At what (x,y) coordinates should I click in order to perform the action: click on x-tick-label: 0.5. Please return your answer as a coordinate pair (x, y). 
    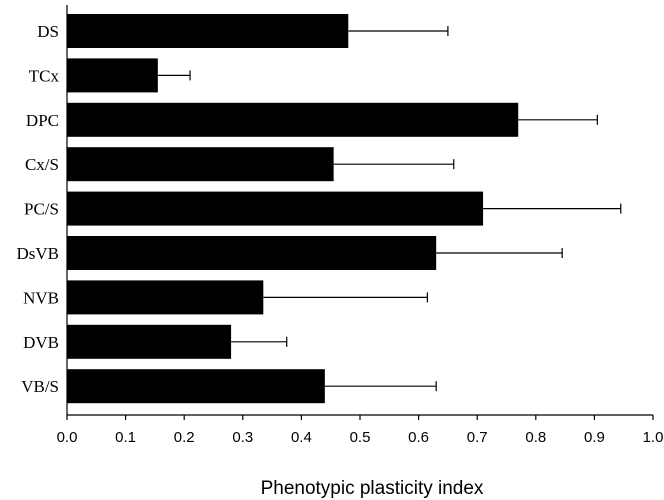
    Looking at the image, I should click on (360, 437).